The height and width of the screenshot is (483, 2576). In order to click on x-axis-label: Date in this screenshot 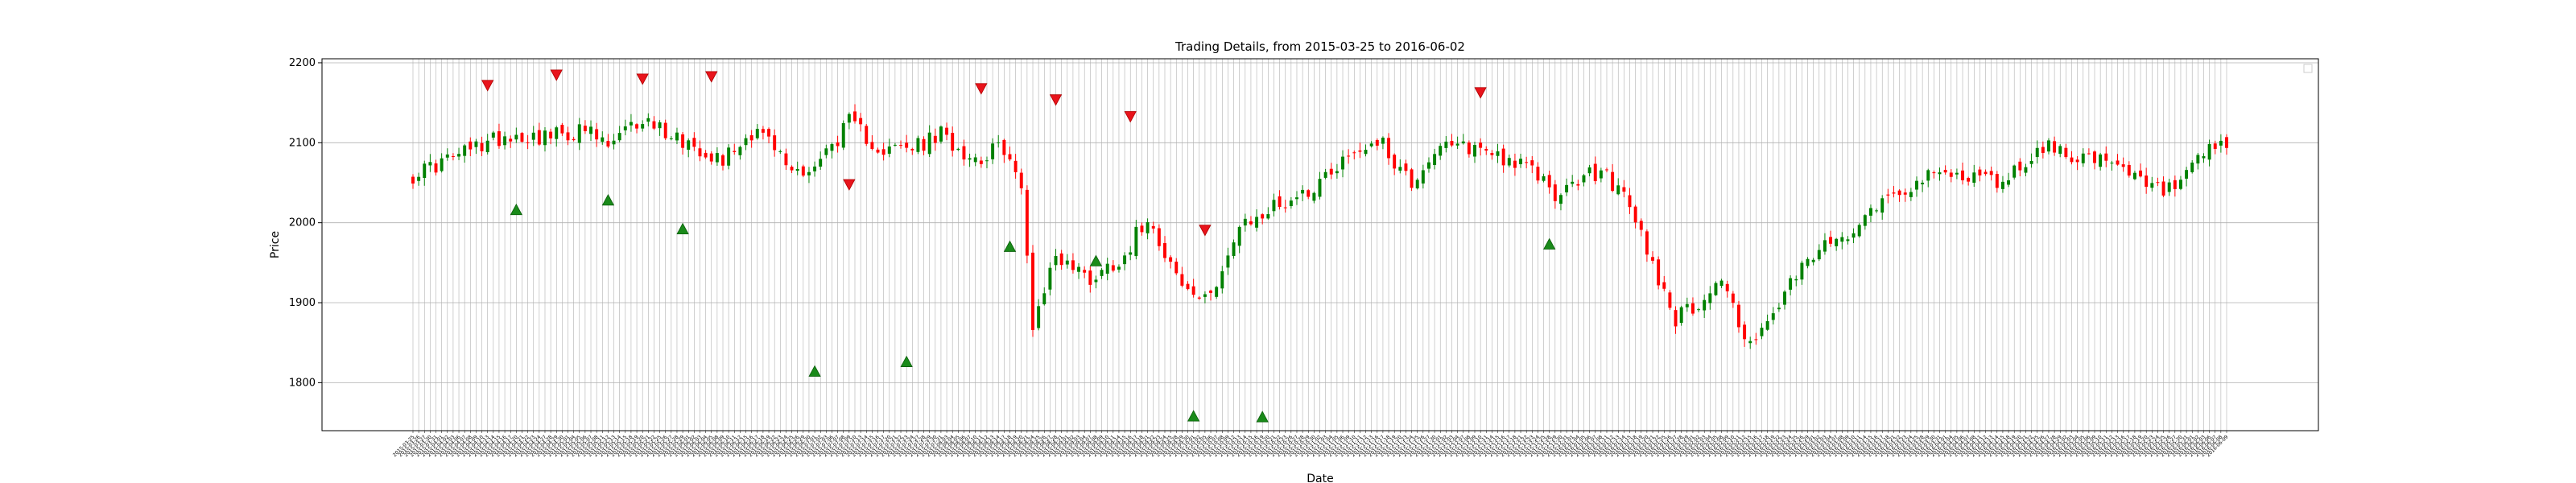, I will do `click(1320, 478)`.